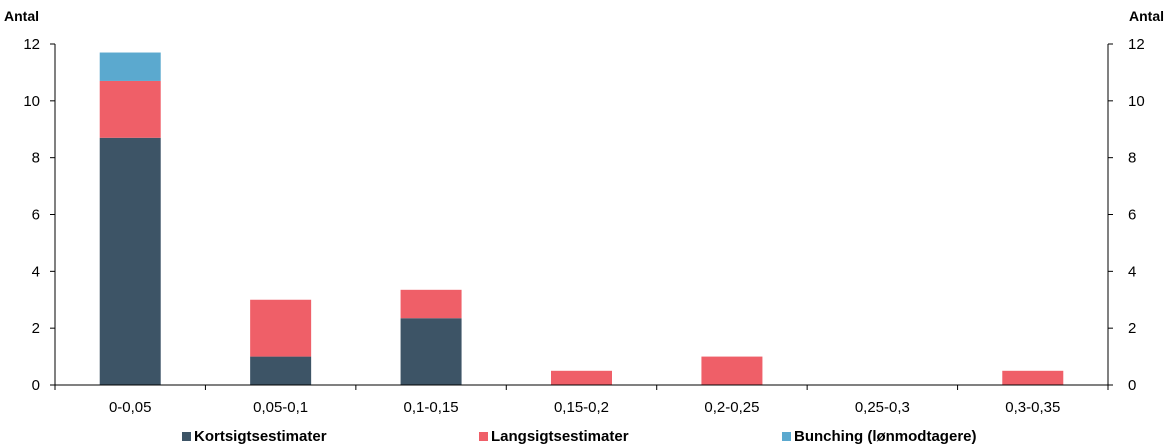 The image size is (1168, 448). Describe the element at coordinates (260, 436) in the screenshot. I see `legend-label-kortsigtsestimater: Kortsigtsestimater` at that location.